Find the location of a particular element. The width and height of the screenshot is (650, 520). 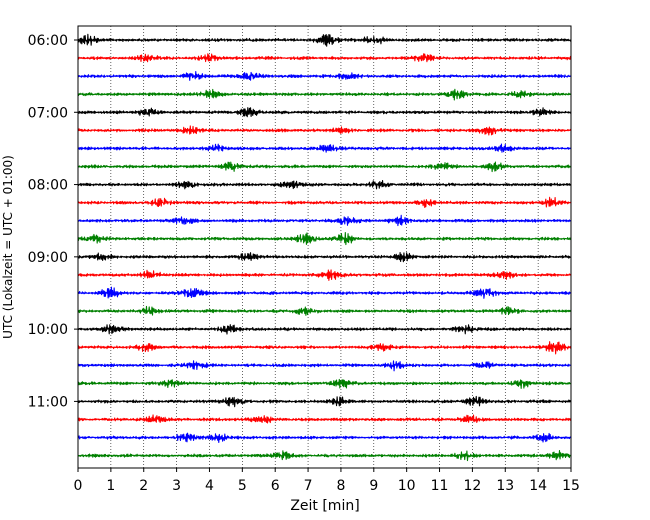

x-tick-label-8: 8 is located at coordinates (340, 486).